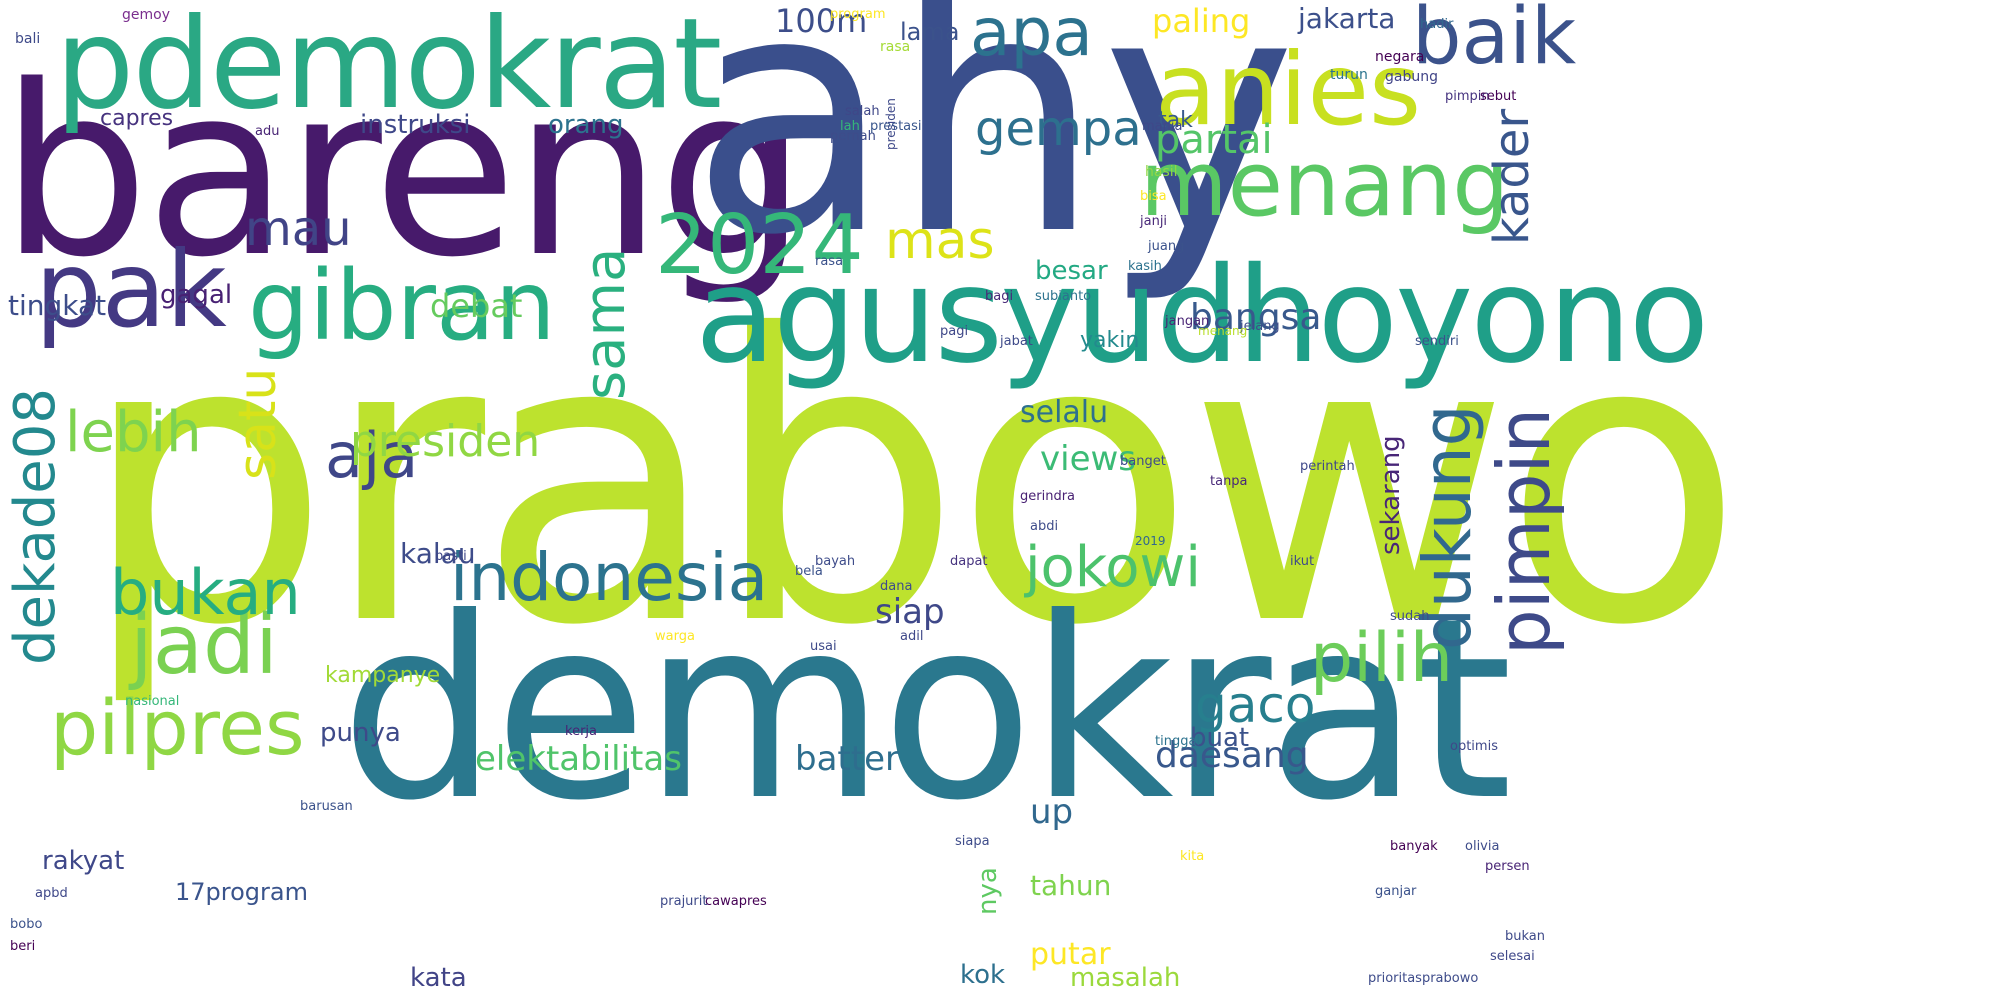 This screenshot has height=1000, width=2000. I want to click on word-tanpa: tanpa, so click(1229, 481).